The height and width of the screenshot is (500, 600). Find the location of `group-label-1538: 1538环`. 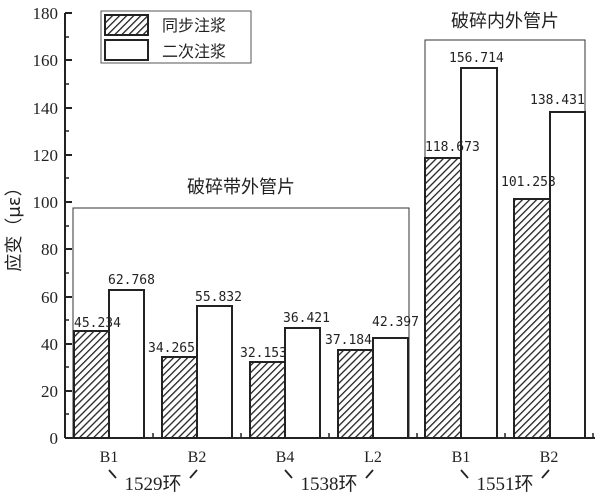

group-label-1538: 1538环 is located at coordinates (328, 484).